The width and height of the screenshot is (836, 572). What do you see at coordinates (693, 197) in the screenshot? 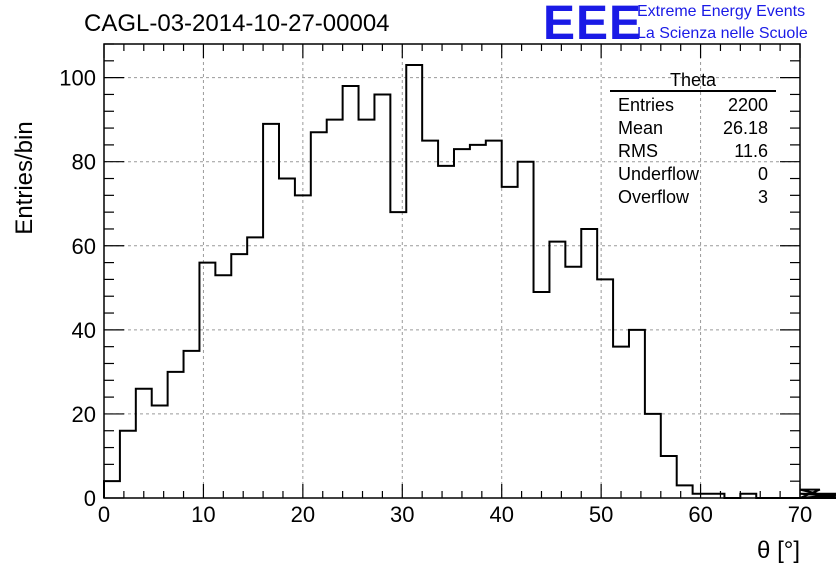
I see `stats-row-overflow: Overflow 3` at bounding box center [693, 197].